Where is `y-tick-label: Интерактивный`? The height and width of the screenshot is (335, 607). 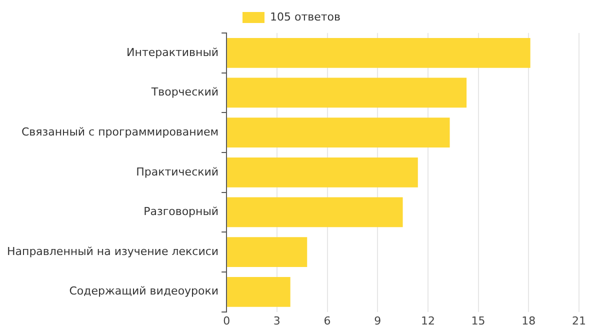 y-tick-label: Интерактивный is located at coordinates (172, 52).